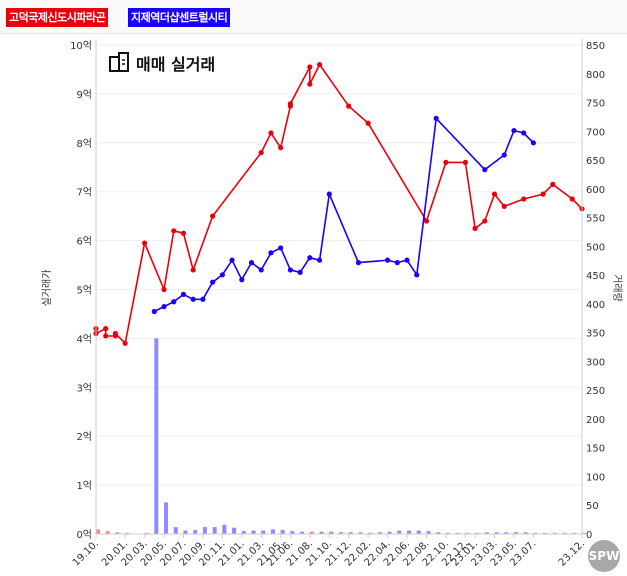 Image resolution: width=627 pixels, height=576 pixels. I want to click on y-tick-label: 1억, so click(84, 486).